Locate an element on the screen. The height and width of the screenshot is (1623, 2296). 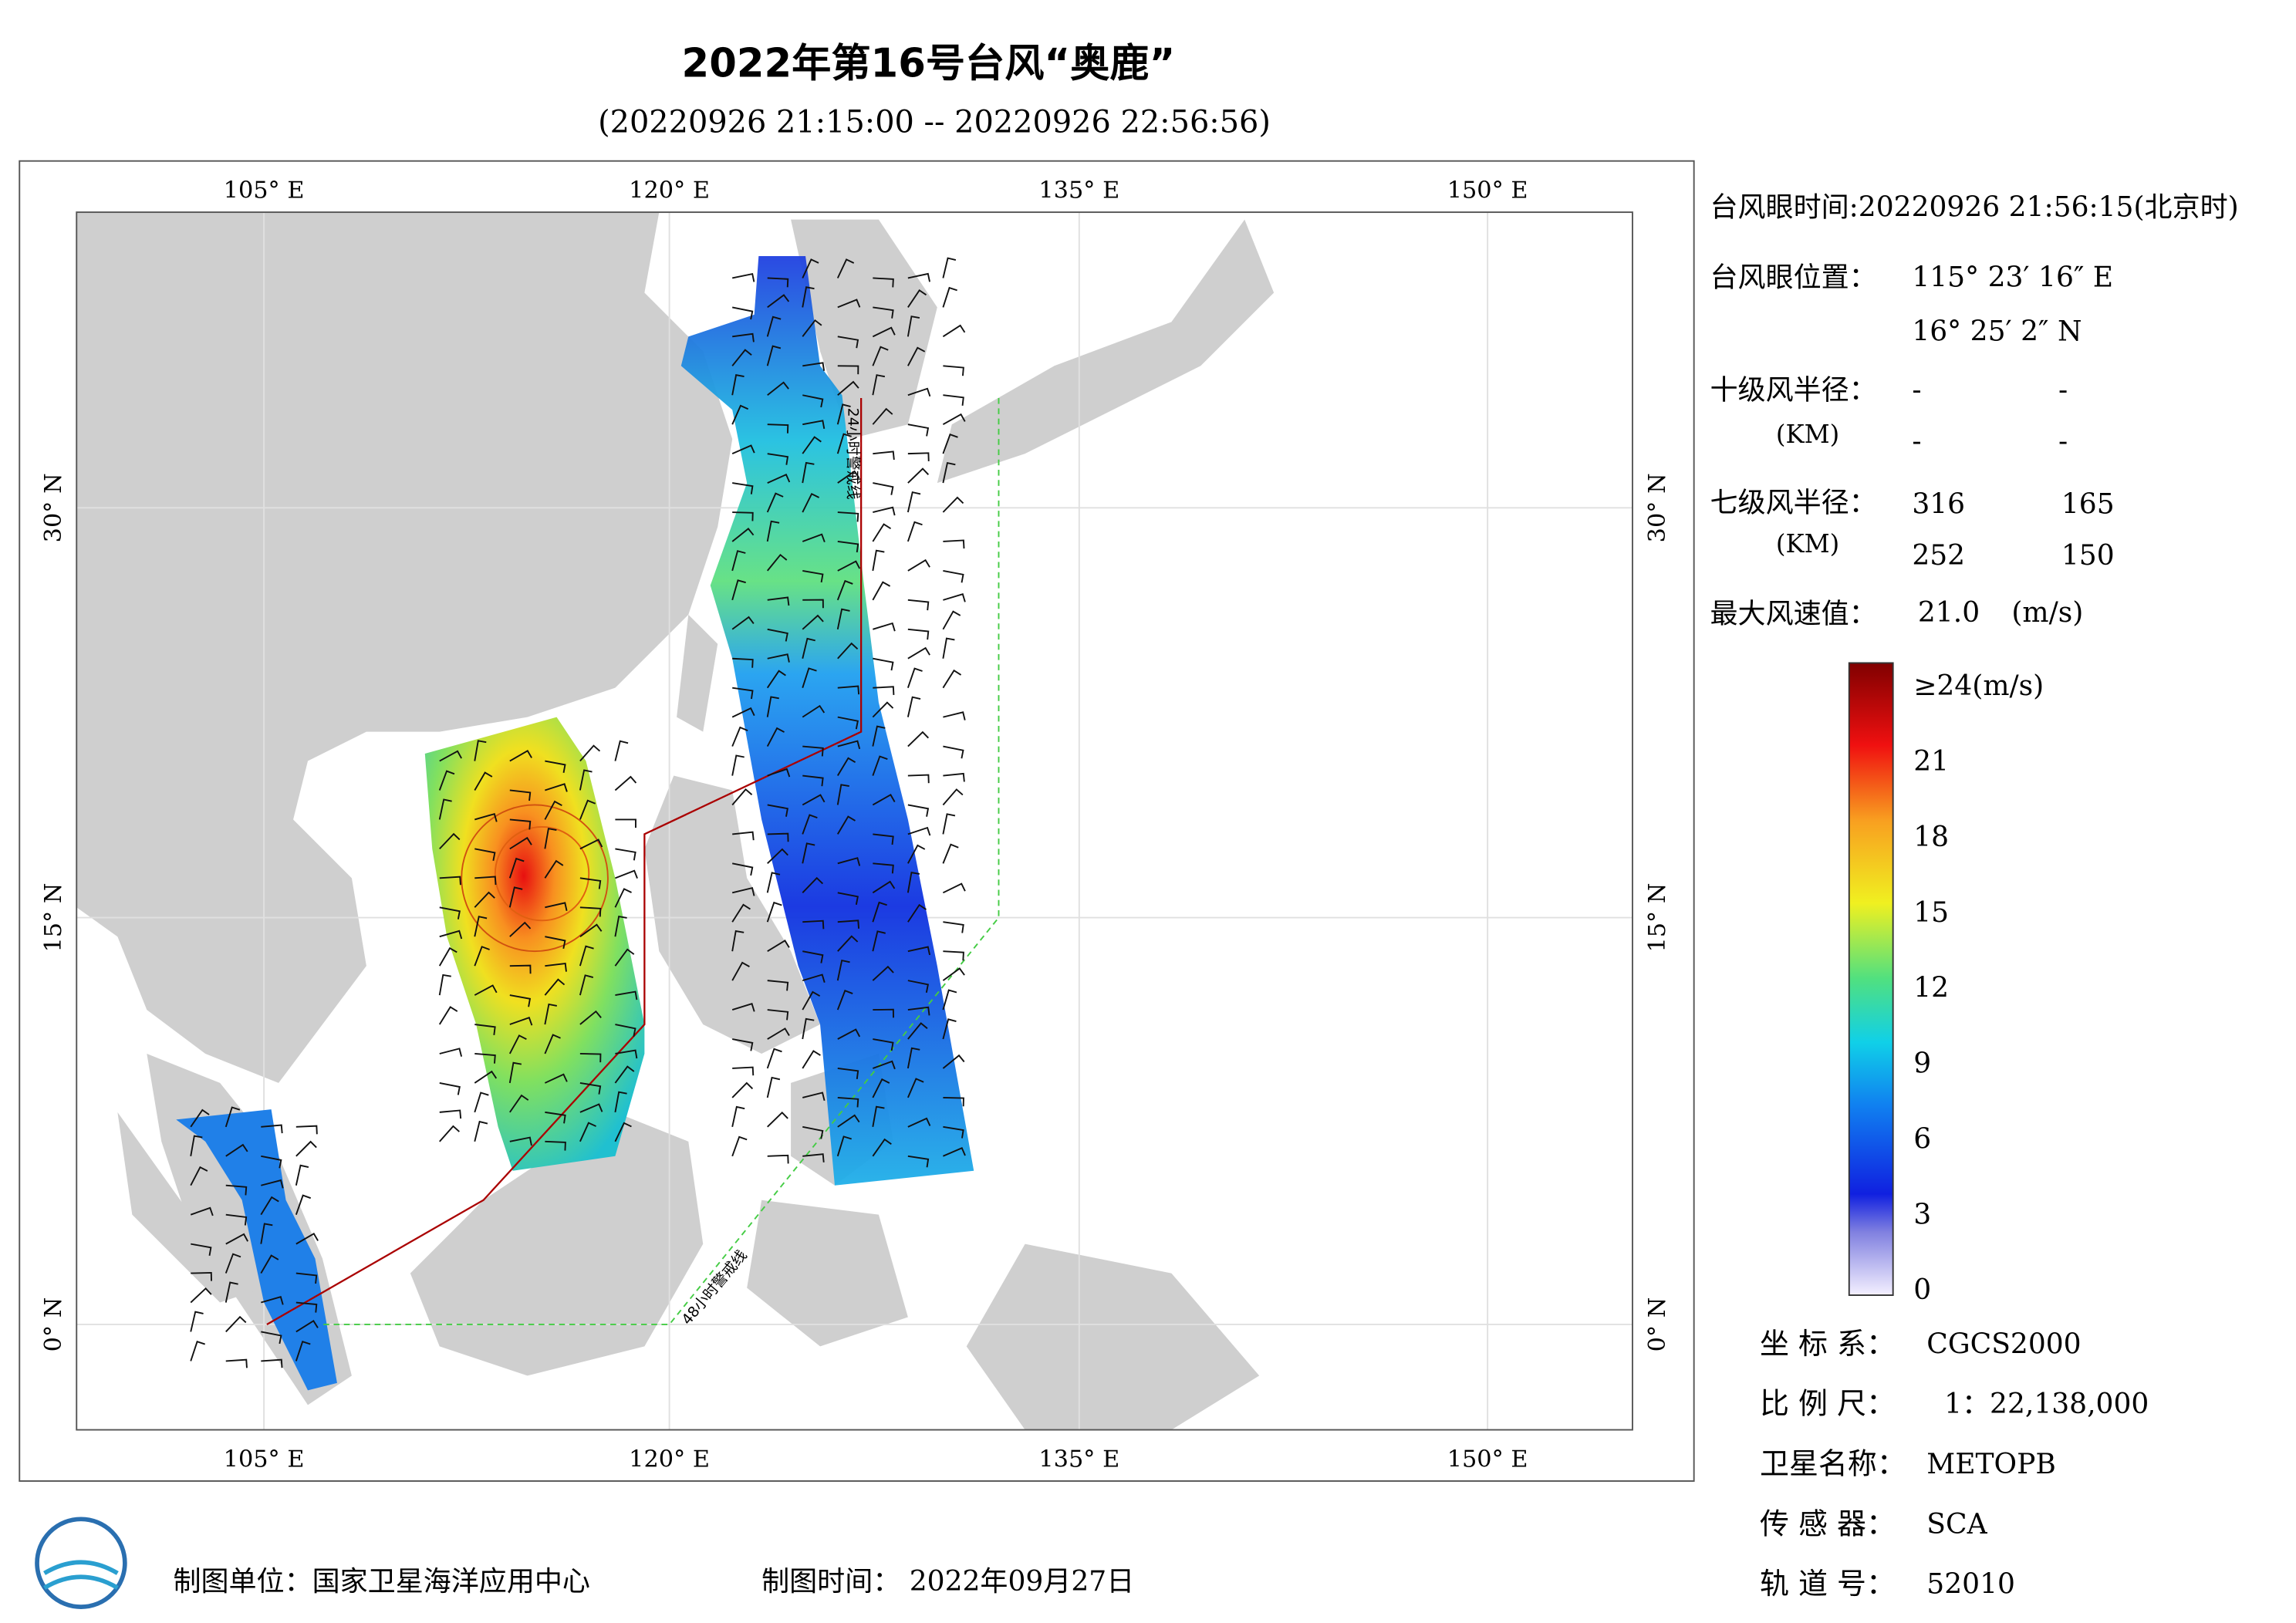
meta-label: 比 例 尺： is located at coordinates (1828, 1404).